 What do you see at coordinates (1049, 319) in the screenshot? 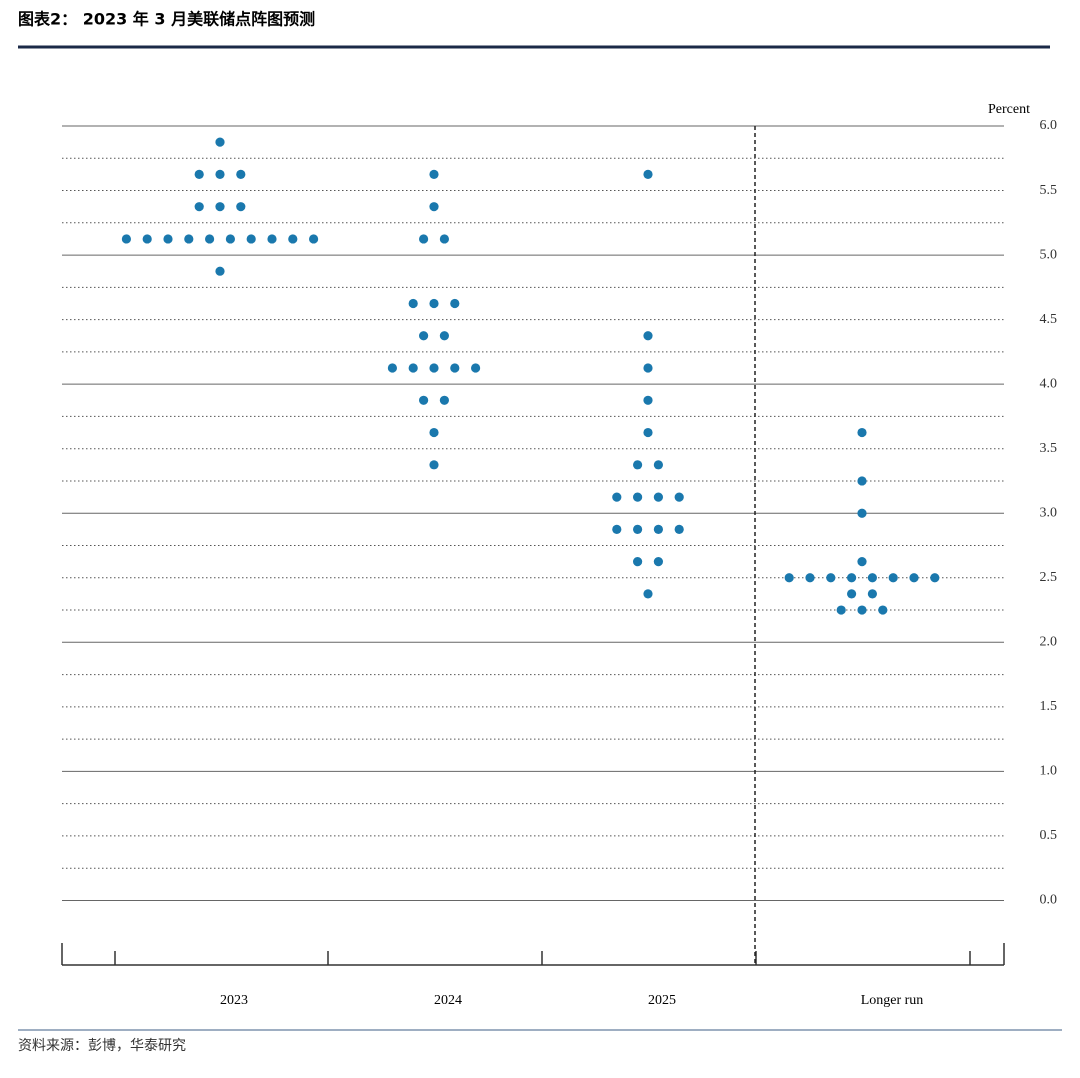
I see `y-tick-label: 4.5` at bounding box center [1049, 319].